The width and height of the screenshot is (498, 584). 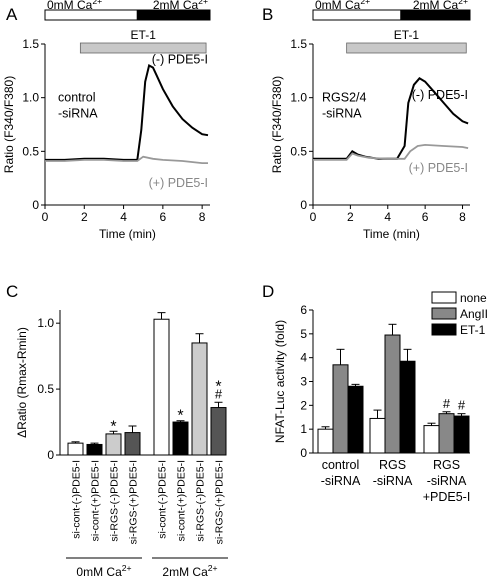 I want to click on y-tick-label: 3, so click(x=303, y=382).